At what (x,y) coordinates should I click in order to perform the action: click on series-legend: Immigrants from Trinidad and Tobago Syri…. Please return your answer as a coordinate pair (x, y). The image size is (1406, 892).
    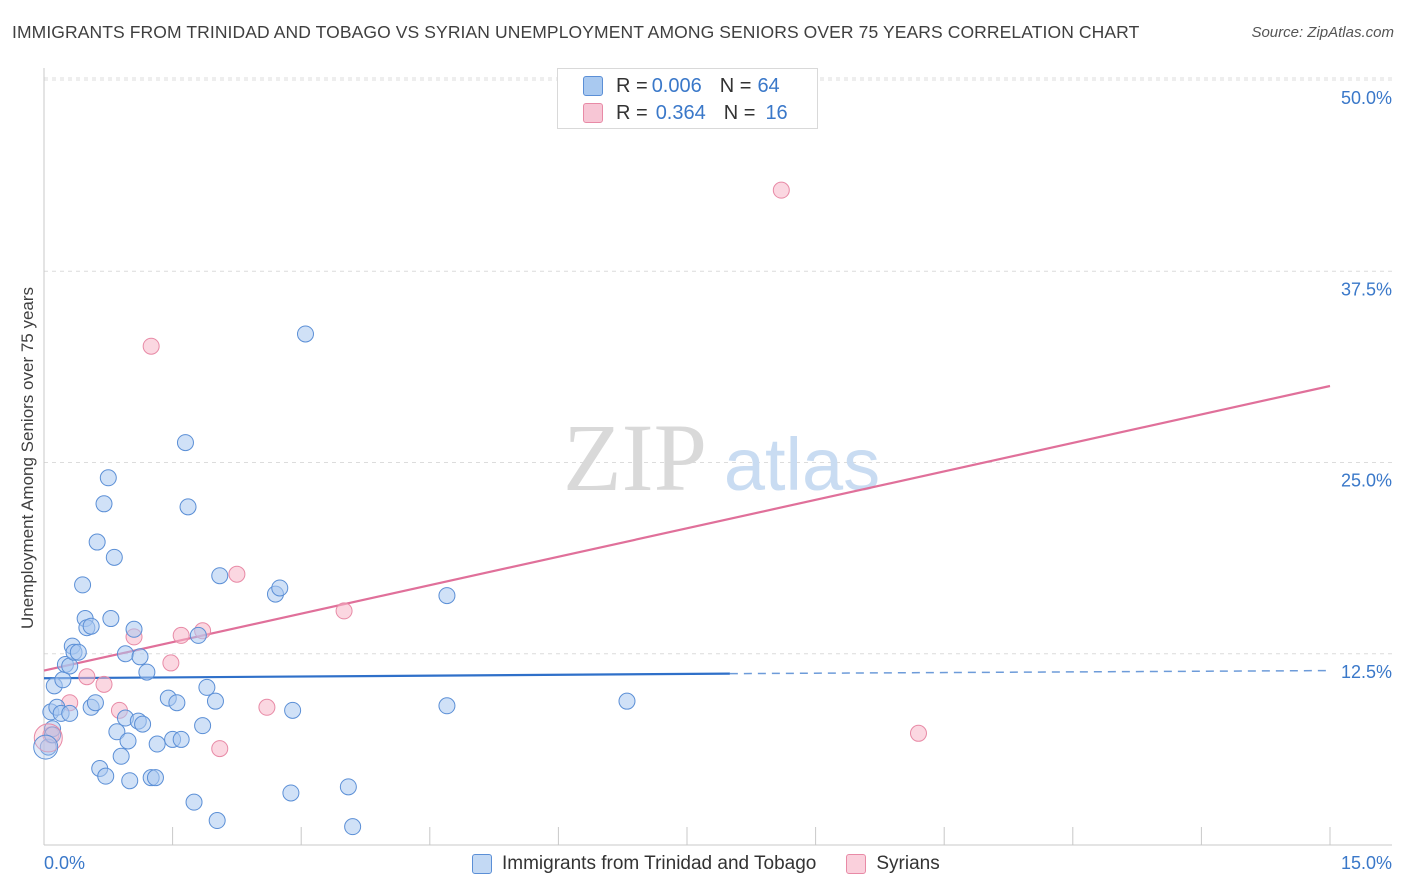
    Looking at the image, I should click on (721, 864).